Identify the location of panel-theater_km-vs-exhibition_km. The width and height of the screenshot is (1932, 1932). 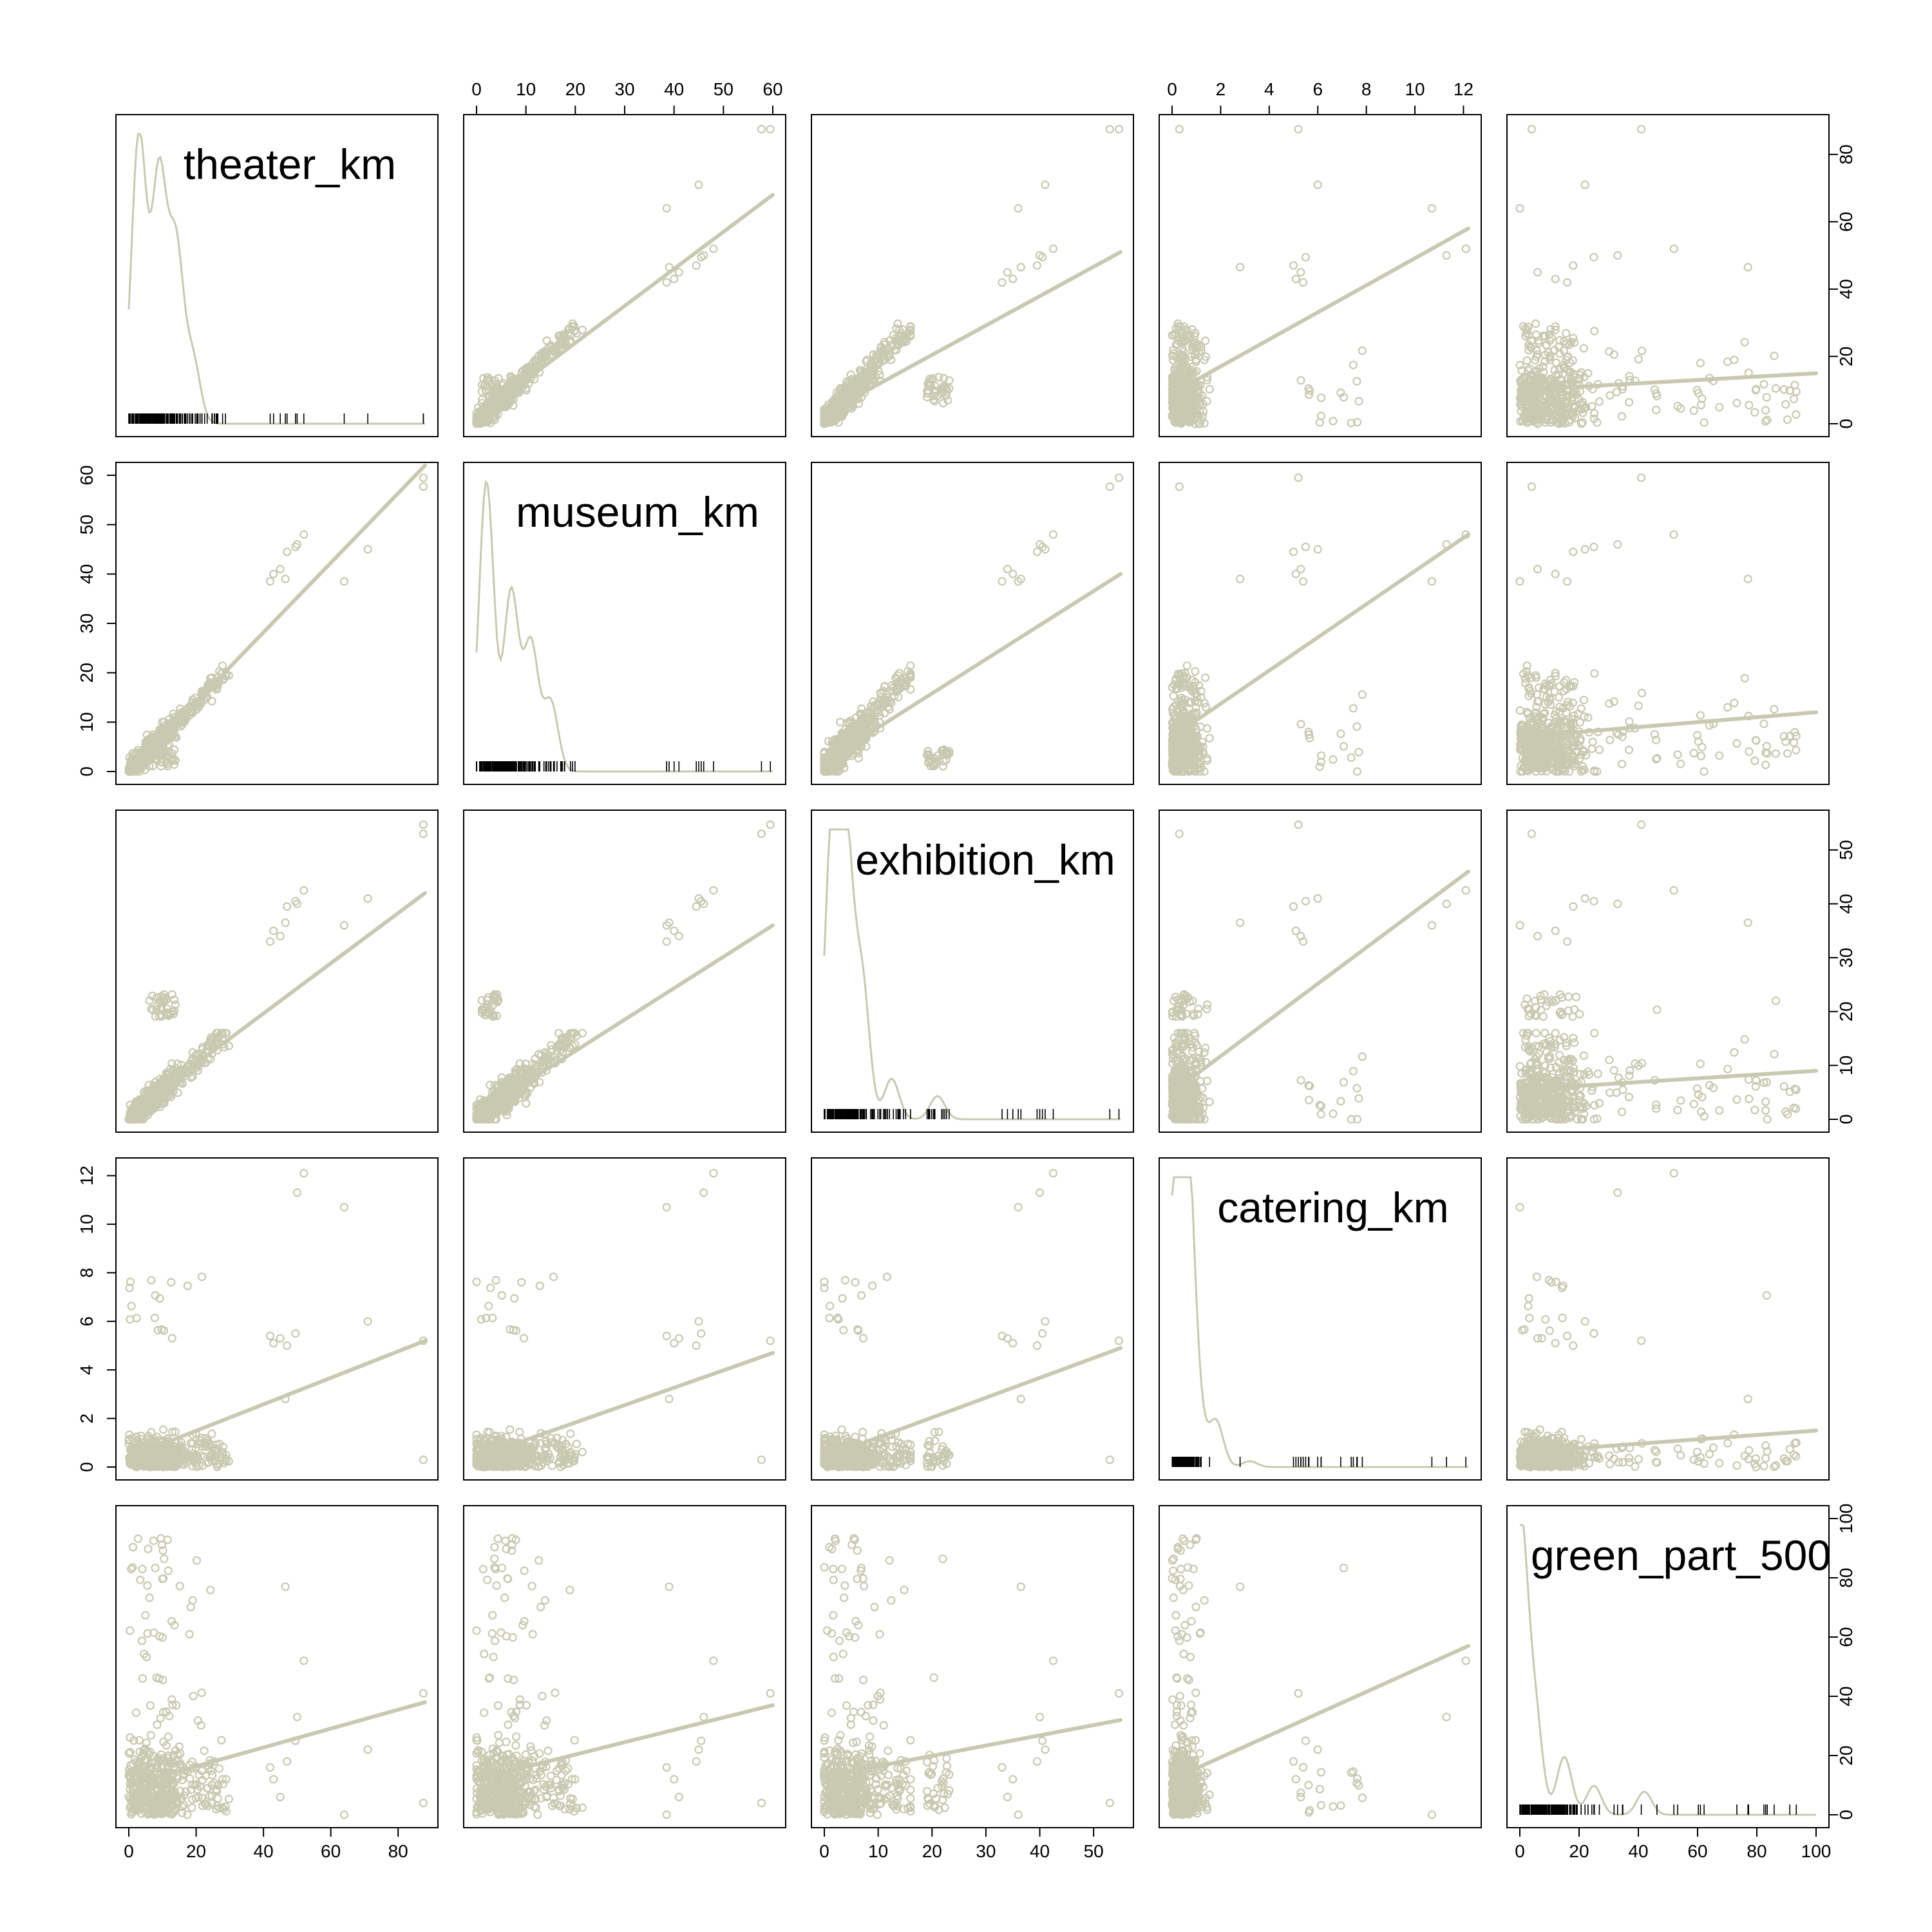
(973, 275).